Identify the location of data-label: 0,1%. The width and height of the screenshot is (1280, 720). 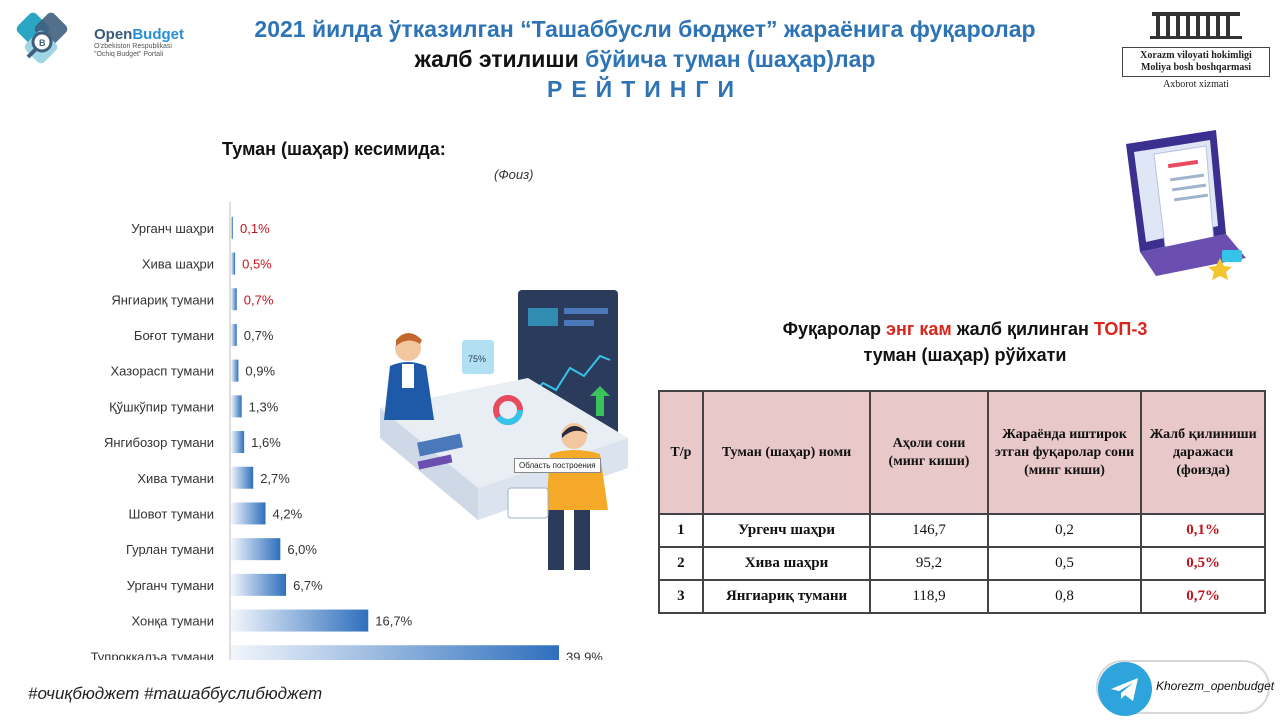
(255, 228).